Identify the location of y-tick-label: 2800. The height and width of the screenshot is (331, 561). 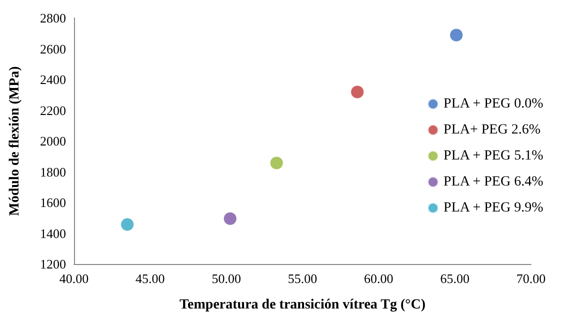
(53, 18).